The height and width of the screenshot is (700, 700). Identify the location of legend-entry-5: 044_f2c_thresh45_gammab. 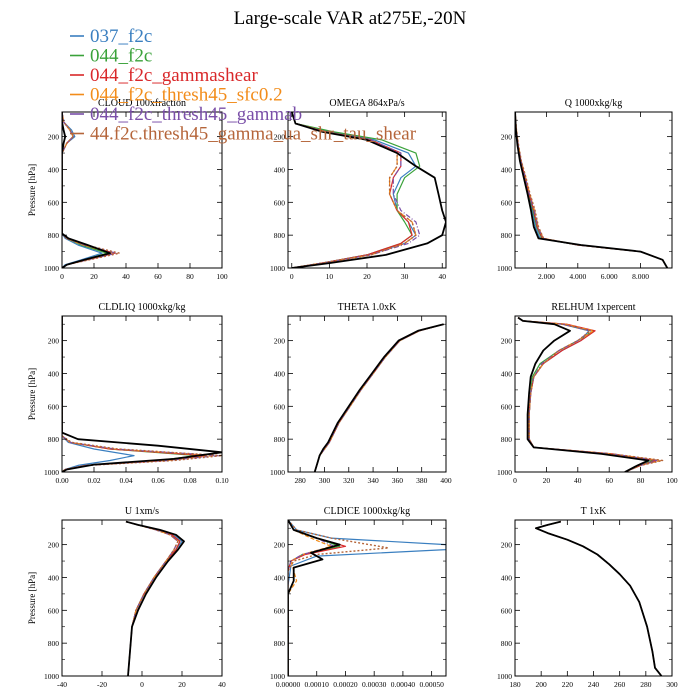
(186, 114).